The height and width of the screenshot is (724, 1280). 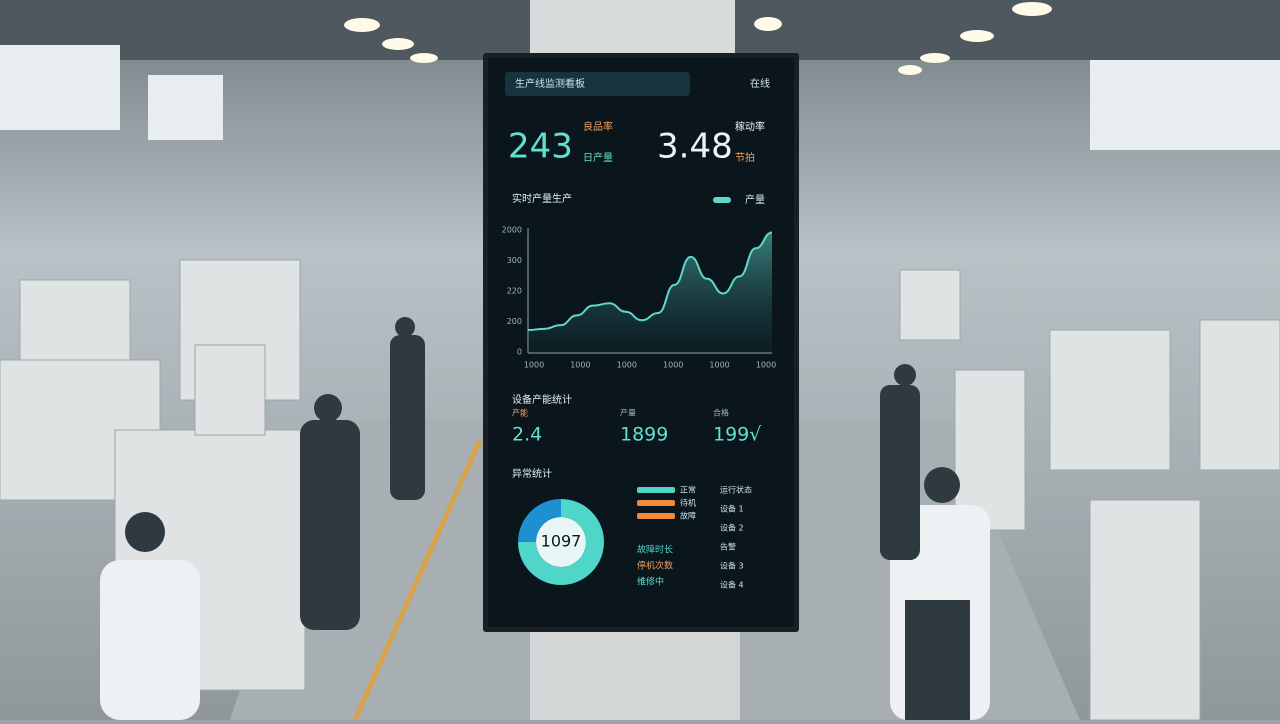 What do you see at coordinates (640, 97) in the screenshot?
I see `windows` at bounding box center [640, 97].